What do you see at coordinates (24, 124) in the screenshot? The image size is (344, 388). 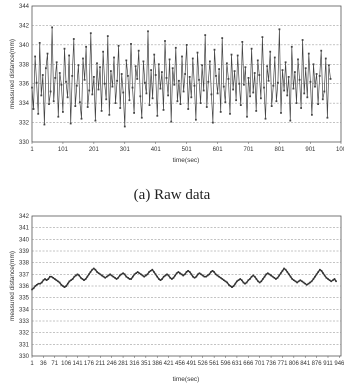 I see `y-tick-label: 332` at bounding box center [24, 124].